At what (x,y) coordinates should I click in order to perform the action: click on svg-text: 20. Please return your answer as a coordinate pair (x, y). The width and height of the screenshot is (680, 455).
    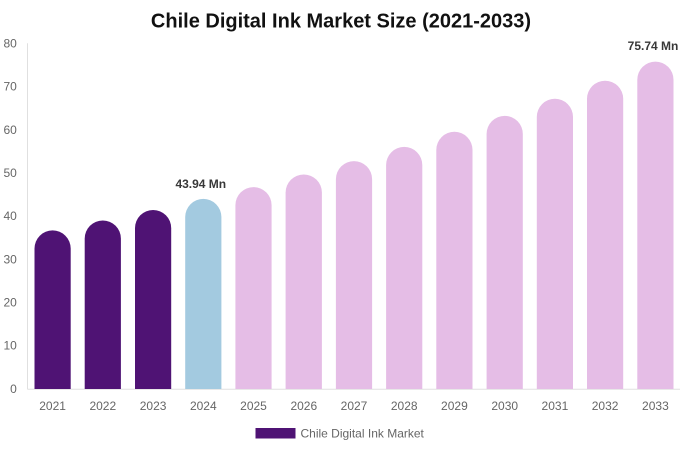
    Looking at the image, I should click on (10, 303).